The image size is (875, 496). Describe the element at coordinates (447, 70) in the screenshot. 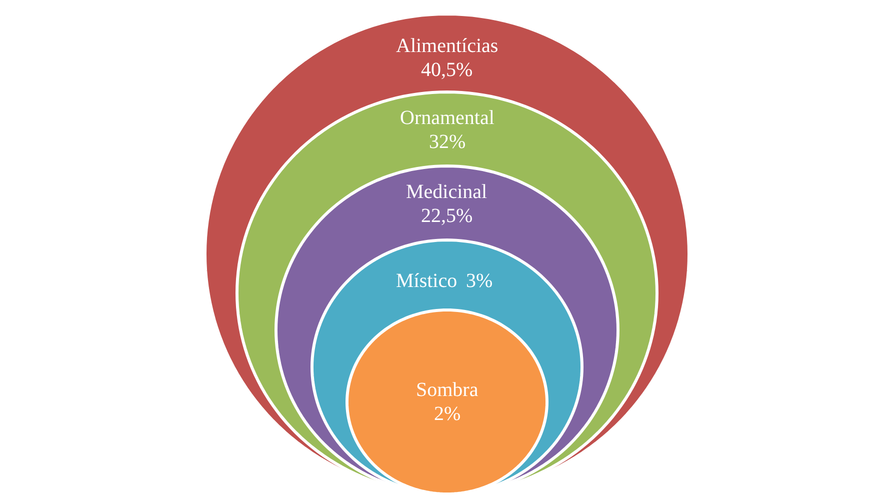

I see `data-label: 40,5%` at that location.